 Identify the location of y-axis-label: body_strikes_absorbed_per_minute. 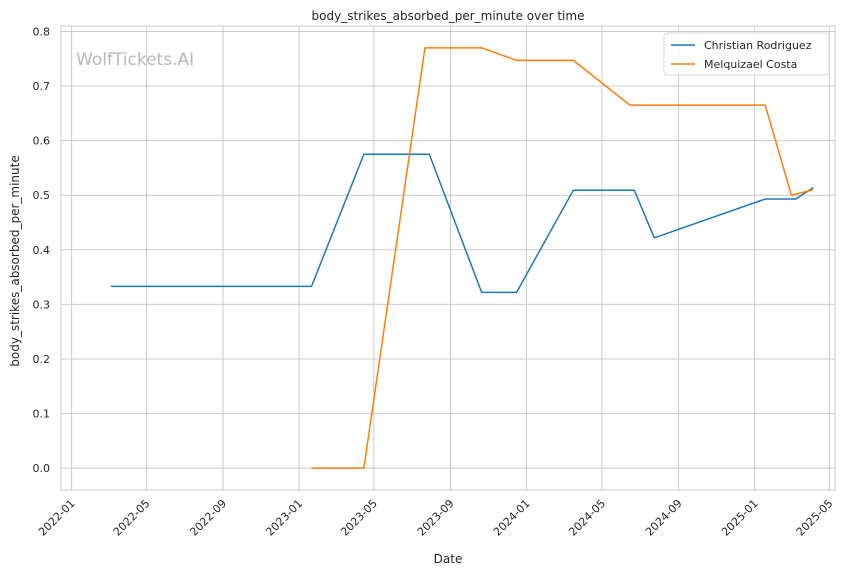
(15, 260).